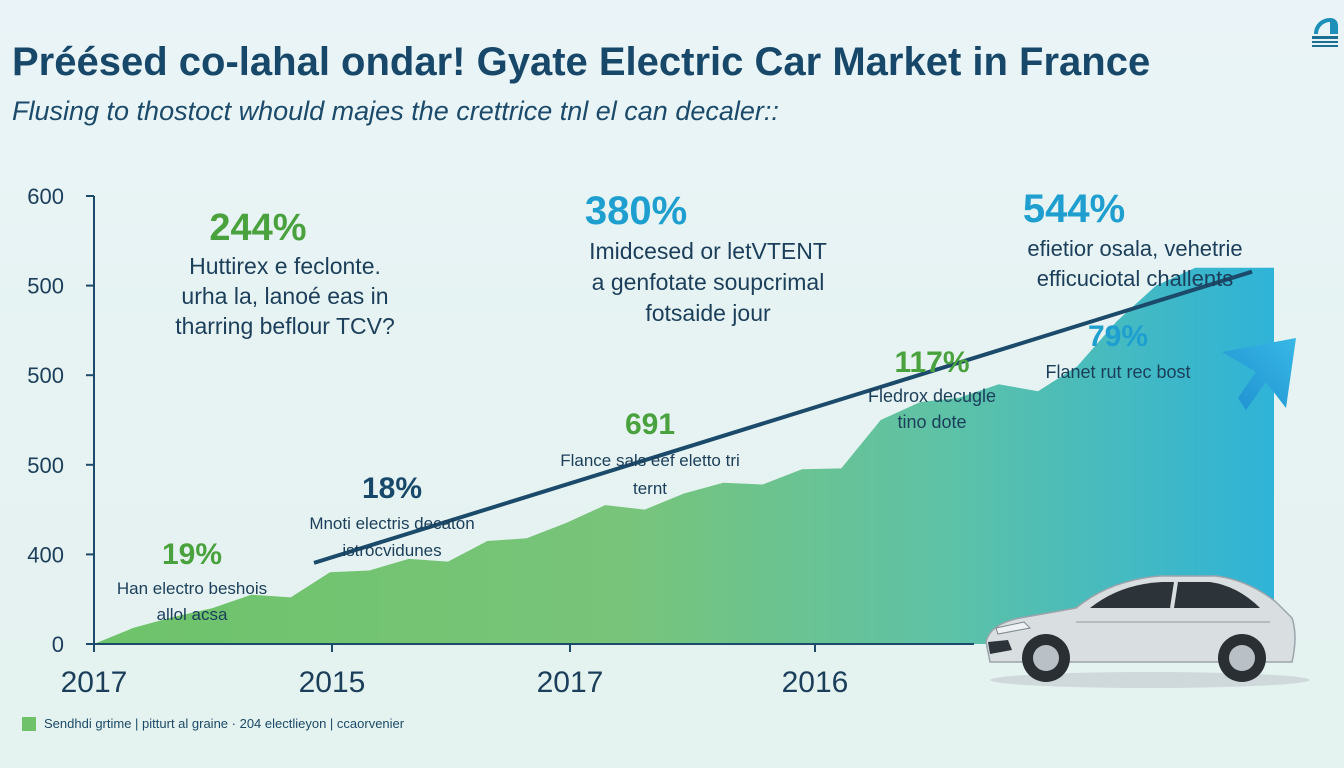 The image size is (1344, 768). What do you see at coordinates (45, 554) in the screenshot?
I see `y-tick-label: 400` at bounding box center [45, 554].